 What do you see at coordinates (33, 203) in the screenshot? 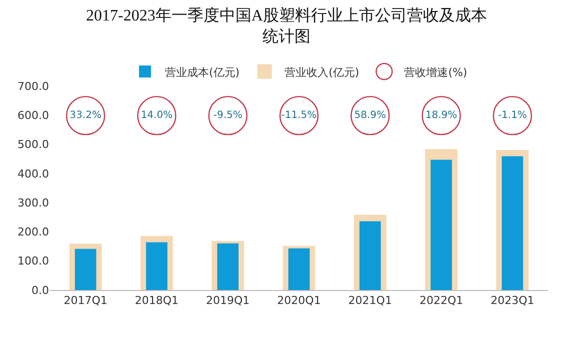
I see `y-tick-label: 300.0` at bounding box center [33, 203].